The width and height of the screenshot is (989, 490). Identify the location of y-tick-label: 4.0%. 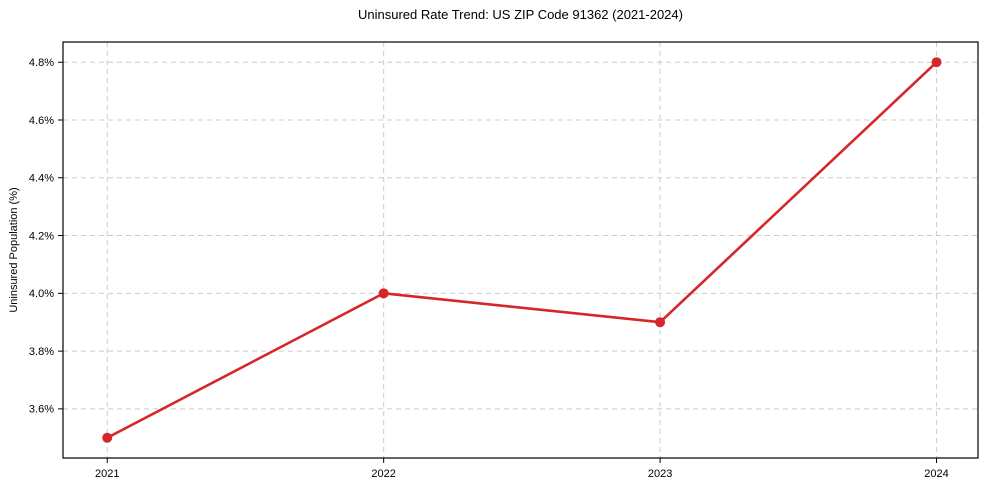
(41, 294).